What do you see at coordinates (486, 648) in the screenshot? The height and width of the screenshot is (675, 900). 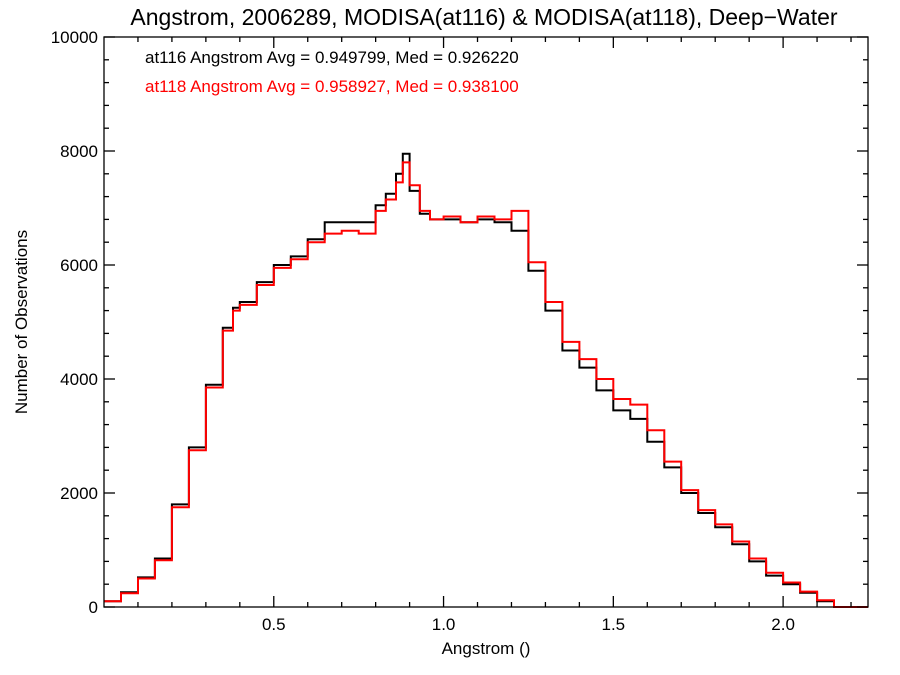 I see `x-axis-label: Angstrom ()` at bounding box center [486, 648].